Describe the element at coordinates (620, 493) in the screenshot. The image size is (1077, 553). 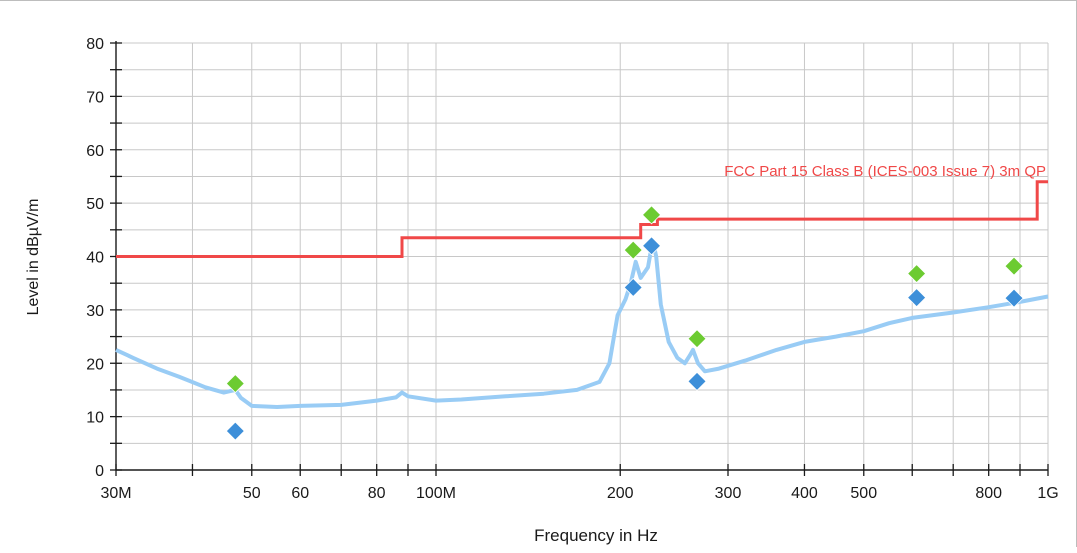
I see `x-tick-label: 200` at that location.